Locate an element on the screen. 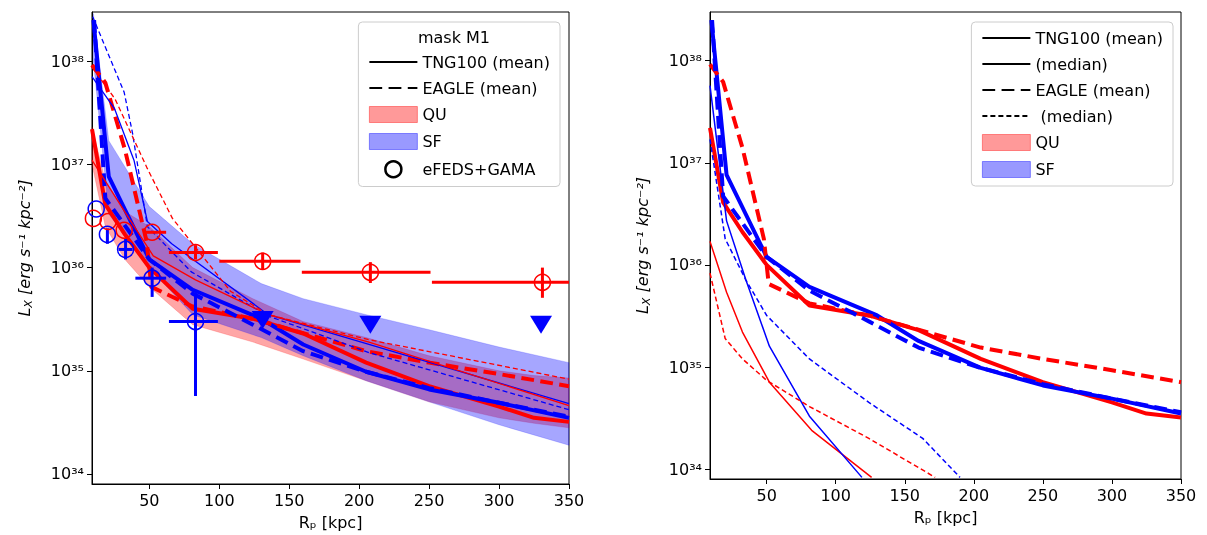  legend-title: mask M1 is located at coordinates (454, 37).